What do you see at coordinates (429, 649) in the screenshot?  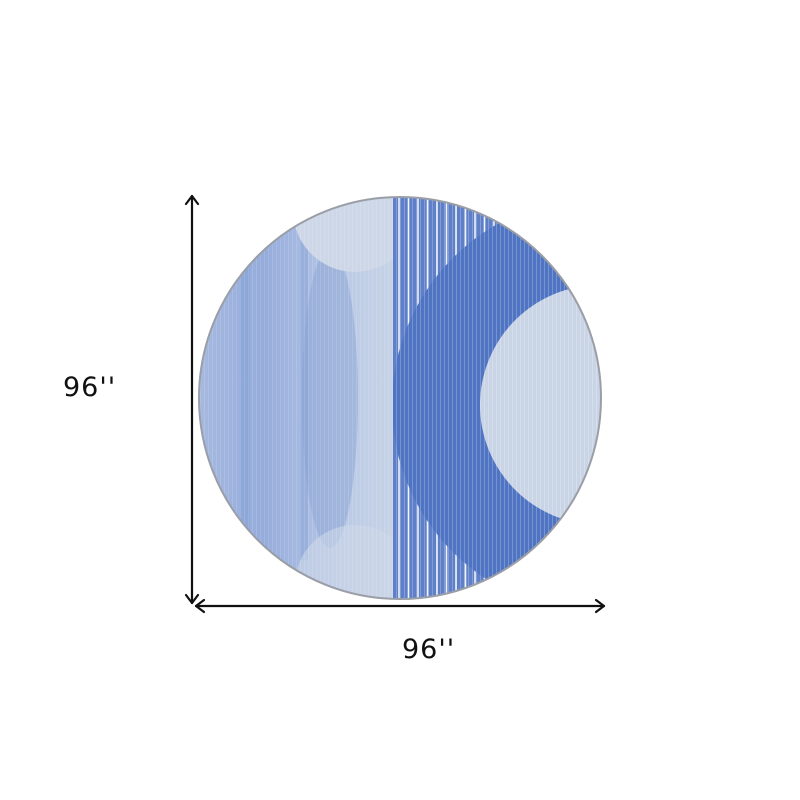 I see `width-label: 96''` at bounding box center [429, 649].